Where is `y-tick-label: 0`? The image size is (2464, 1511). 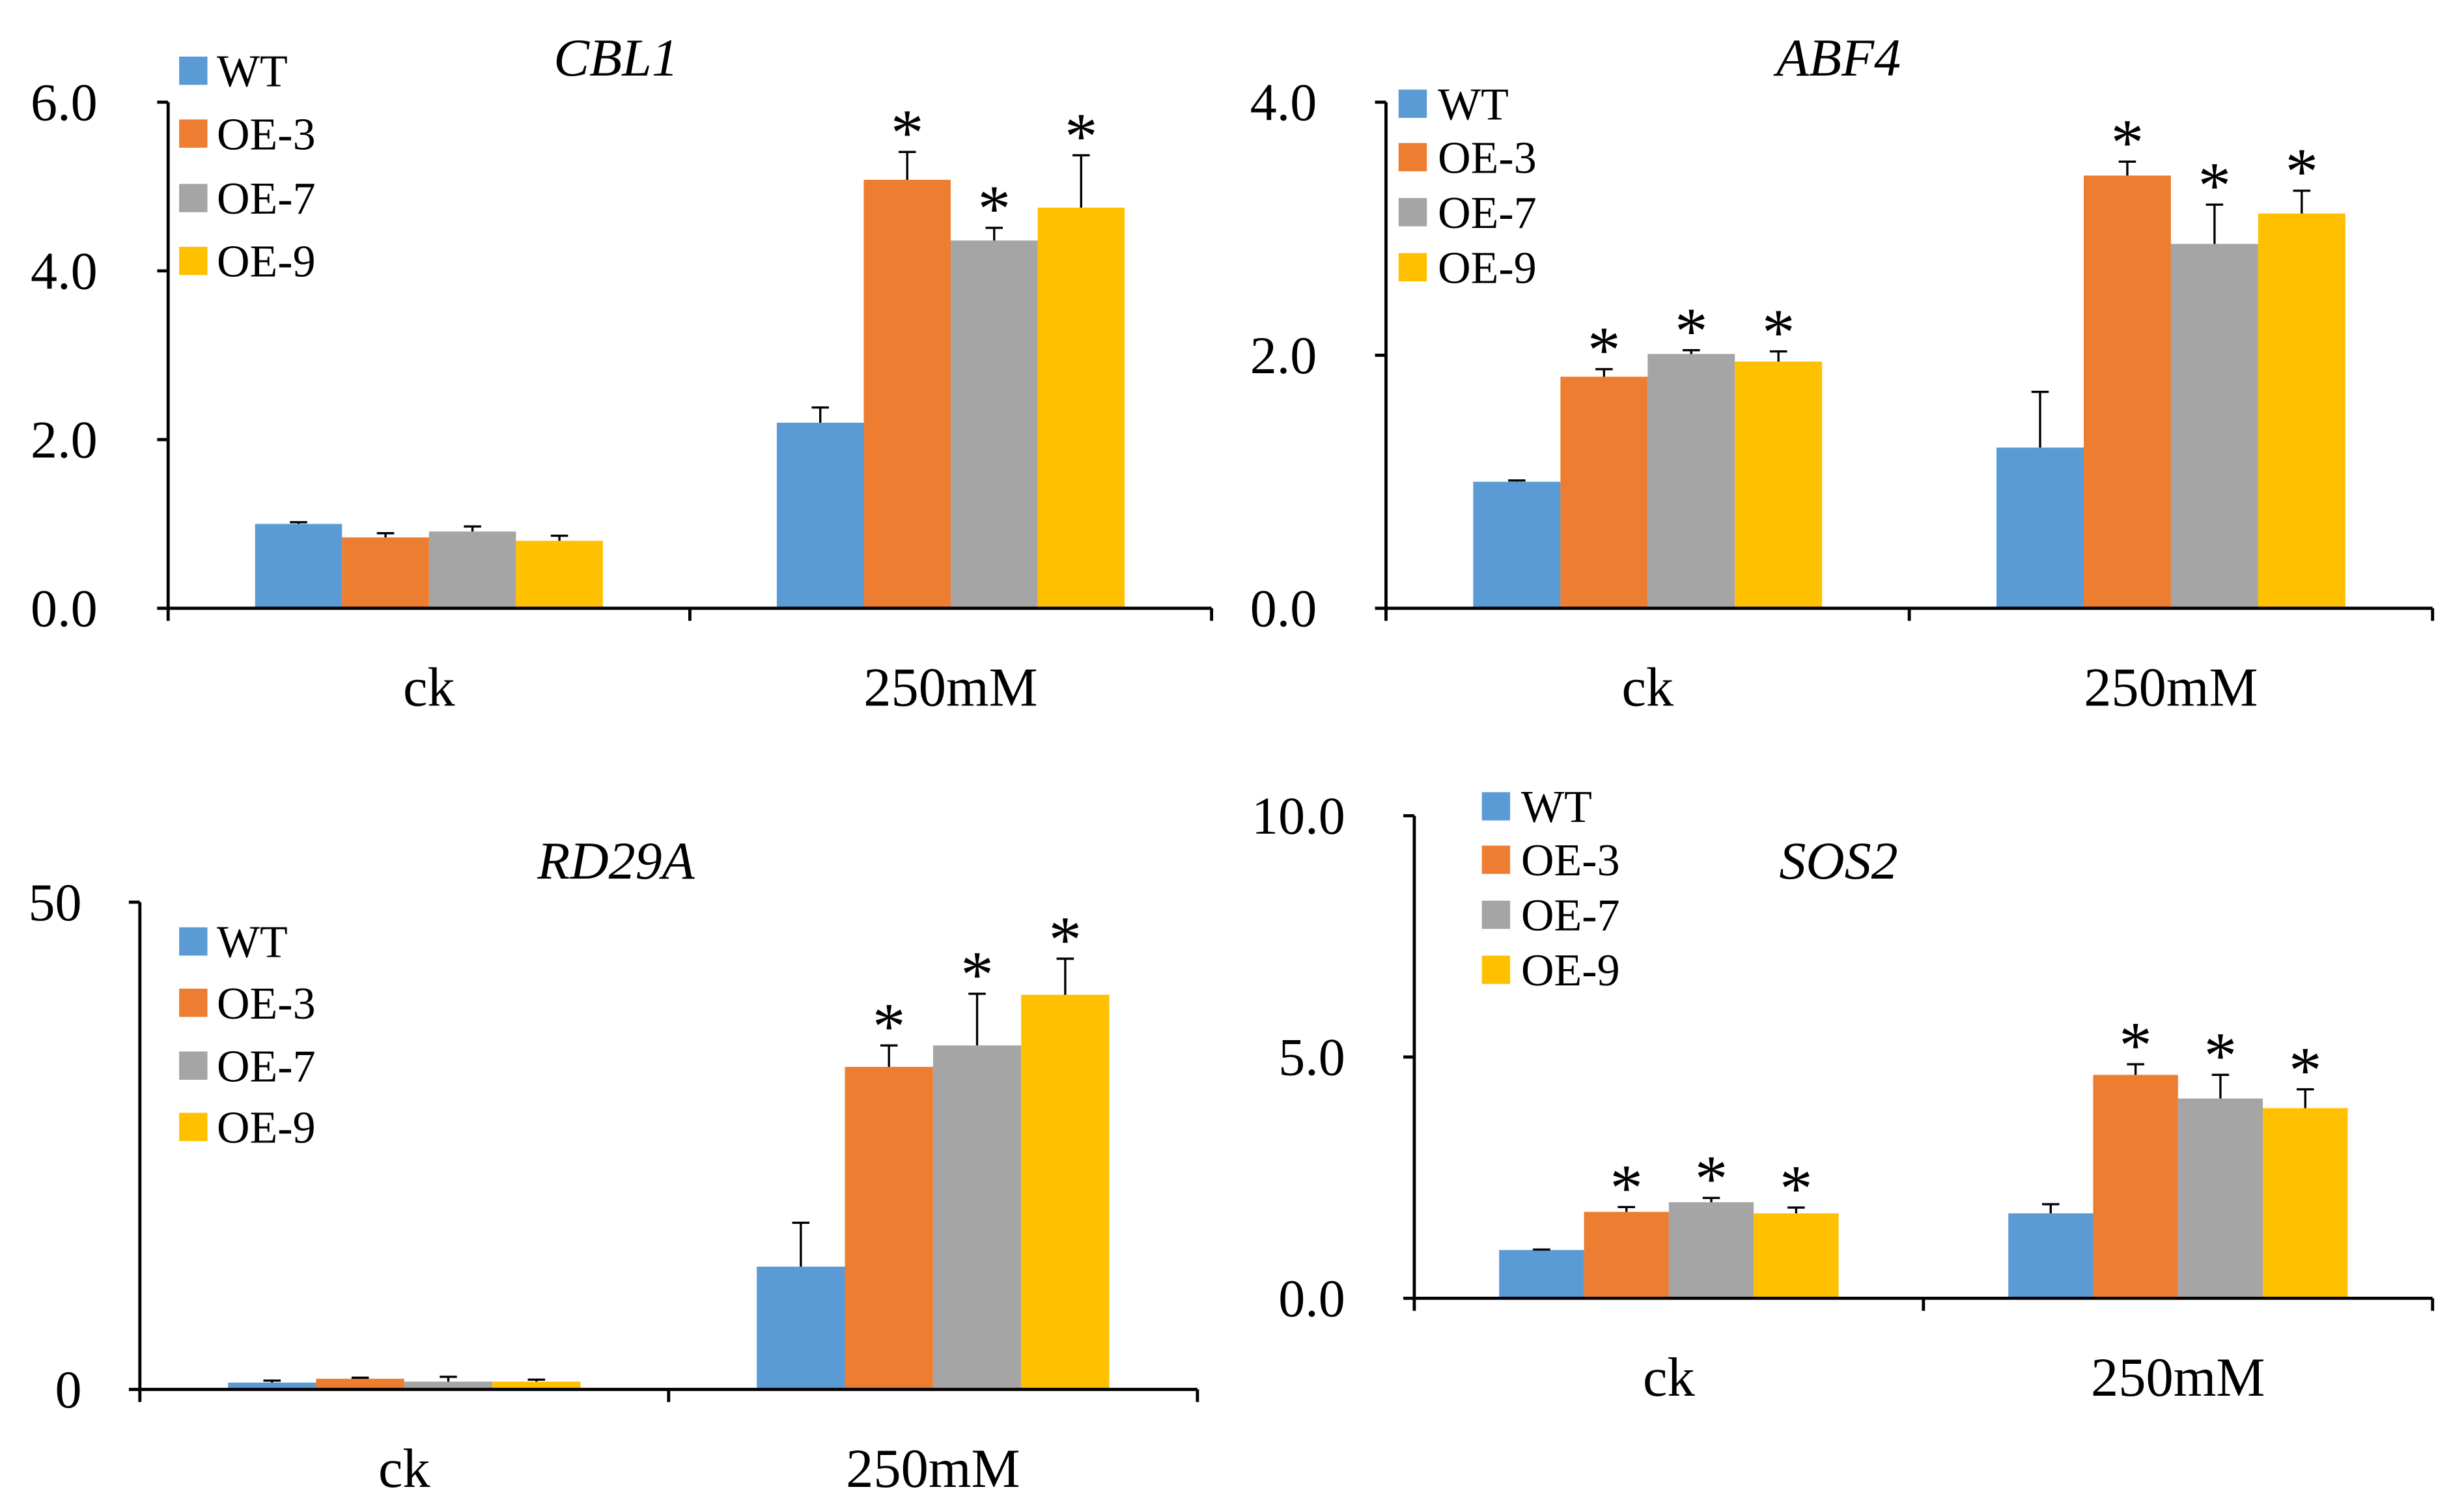 y-tick-label: 0 is located at coordinates (68, 1389).